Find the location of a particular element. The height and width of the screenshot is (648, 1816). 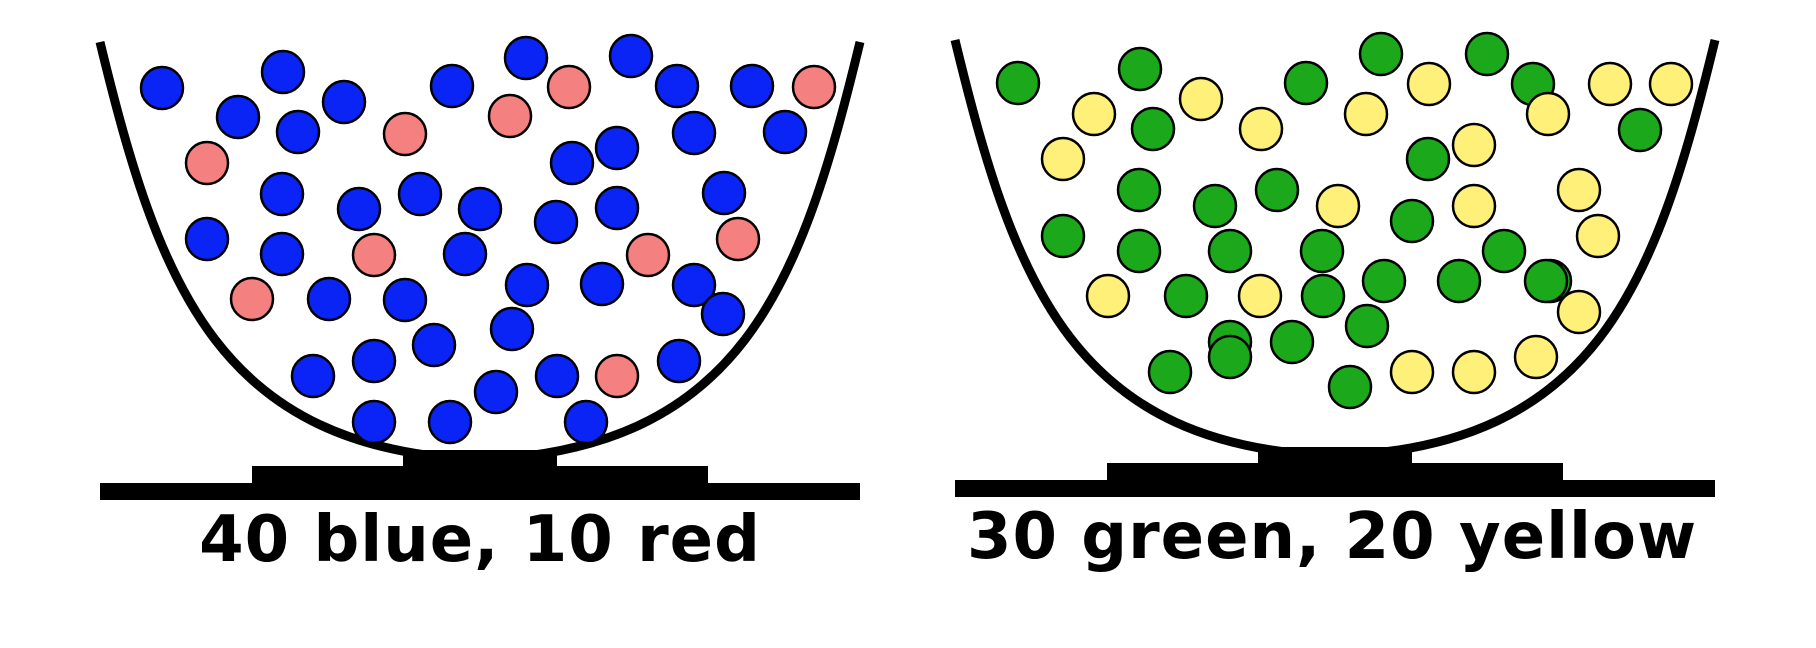

left-stand-middle is located at coordinates (480, 474).